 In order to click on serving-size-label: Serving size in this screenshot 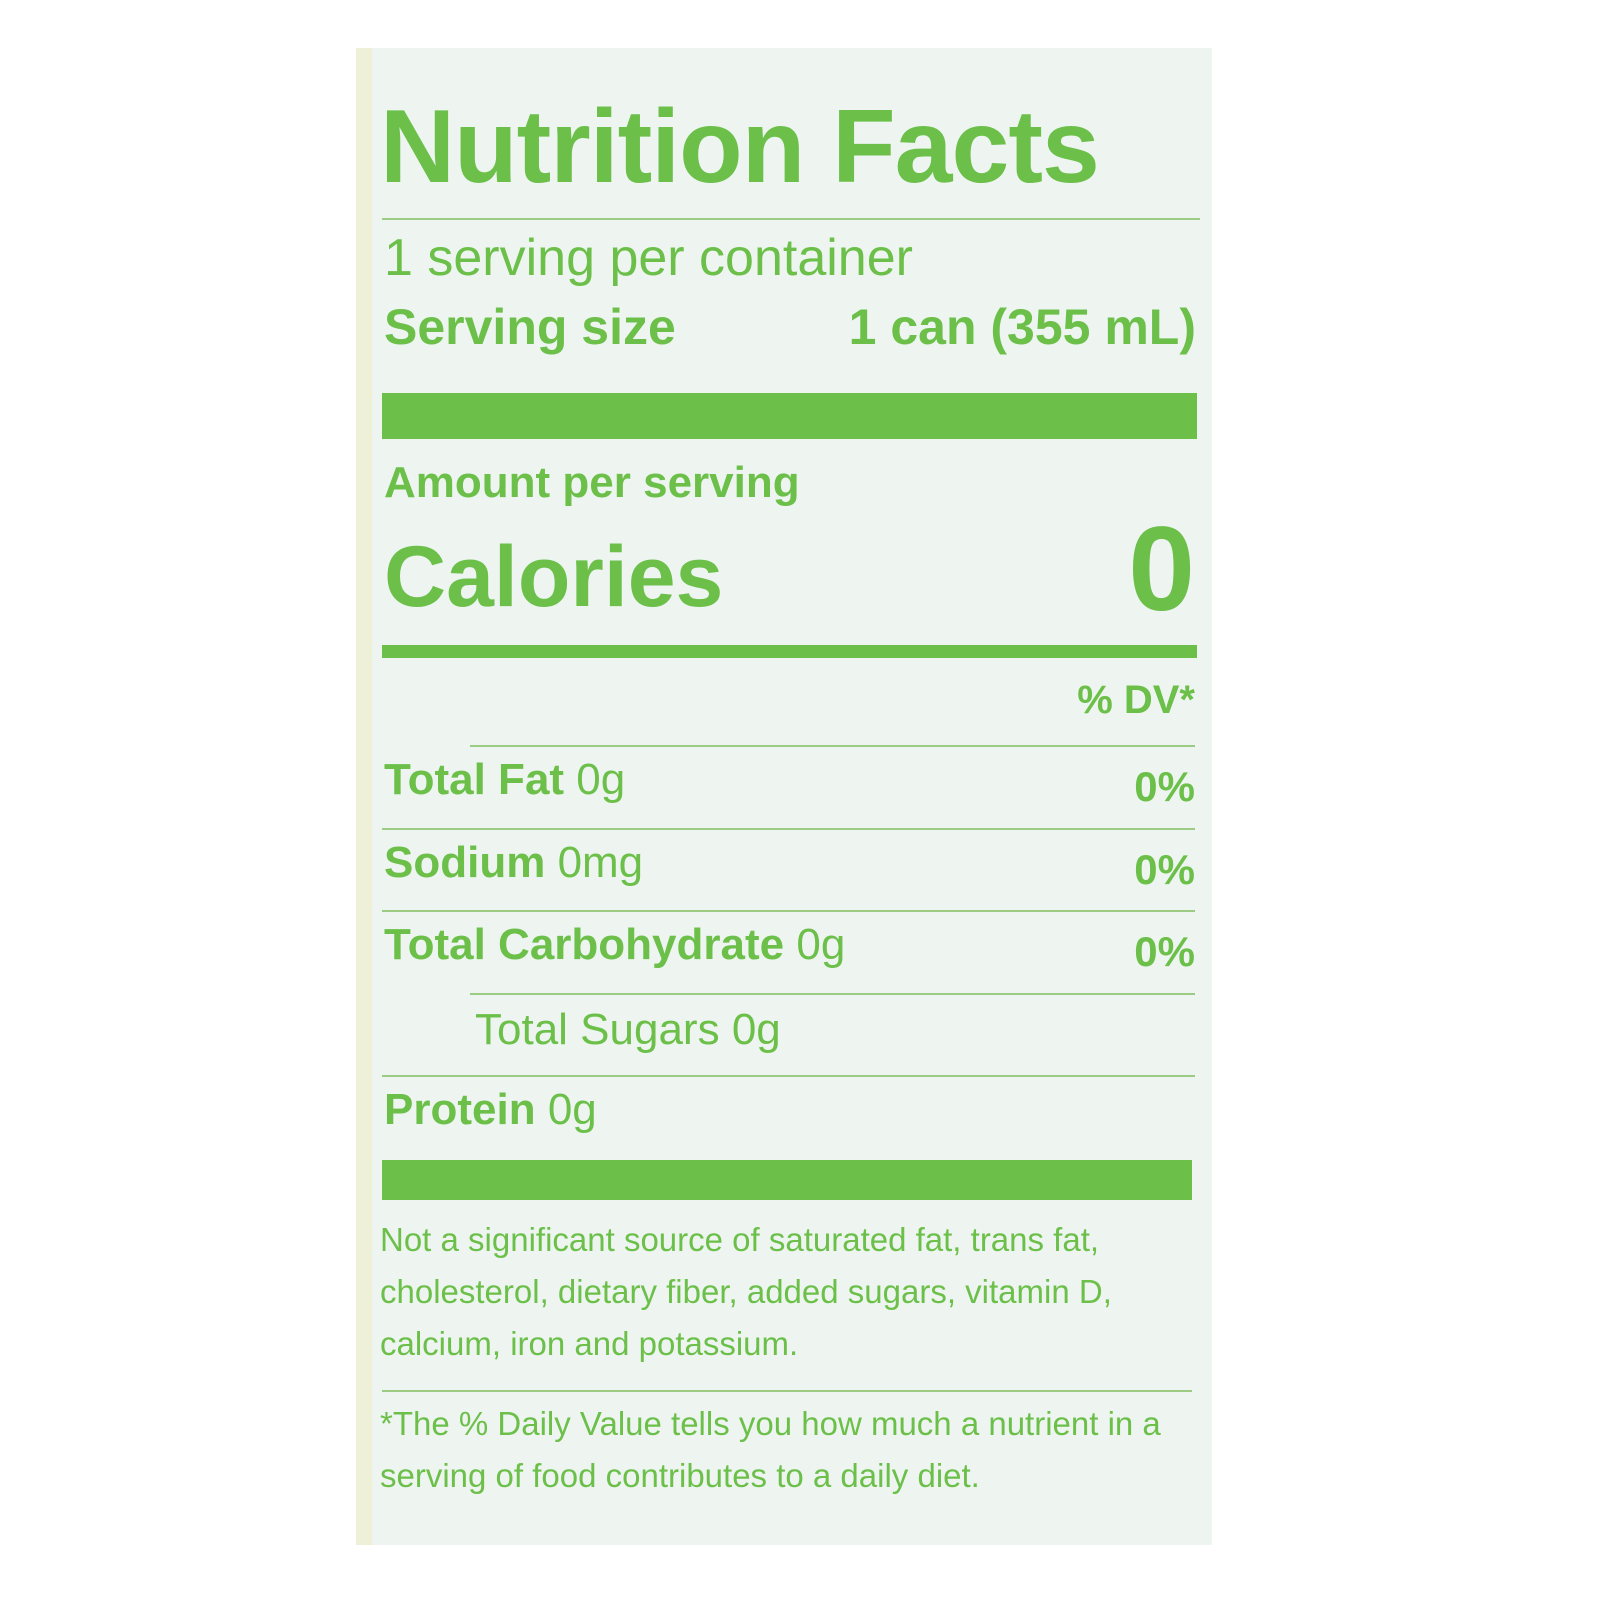, I will do `click(530, 327)`.